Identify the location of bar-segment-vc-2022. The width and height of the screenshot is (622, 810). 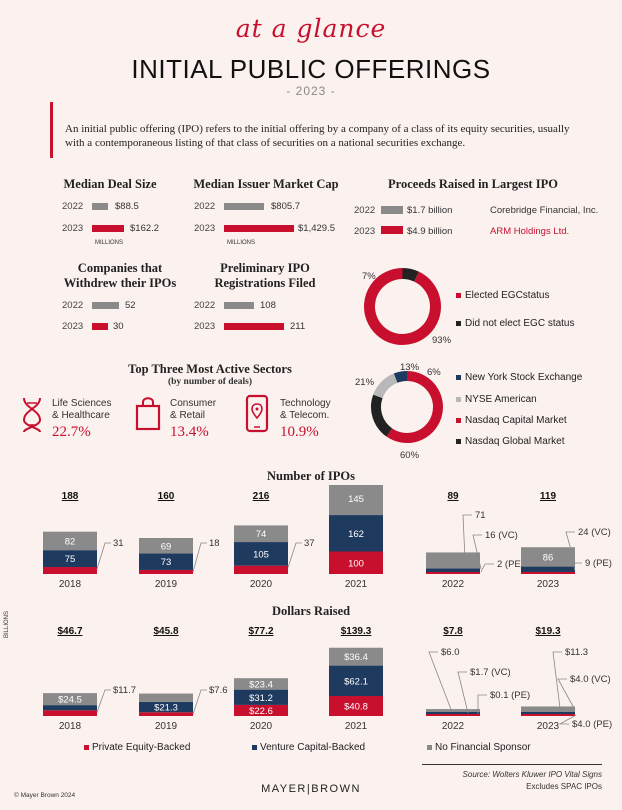
(453, 570).